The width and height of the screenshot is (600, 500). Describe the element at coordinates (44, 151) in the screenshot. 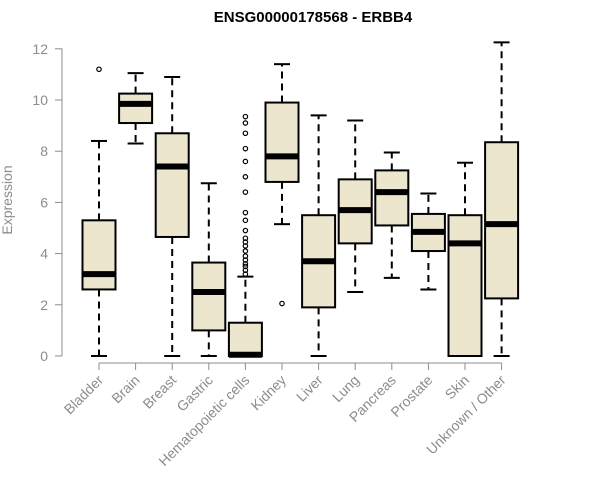

I see `y-tick-label: 8` at that location.